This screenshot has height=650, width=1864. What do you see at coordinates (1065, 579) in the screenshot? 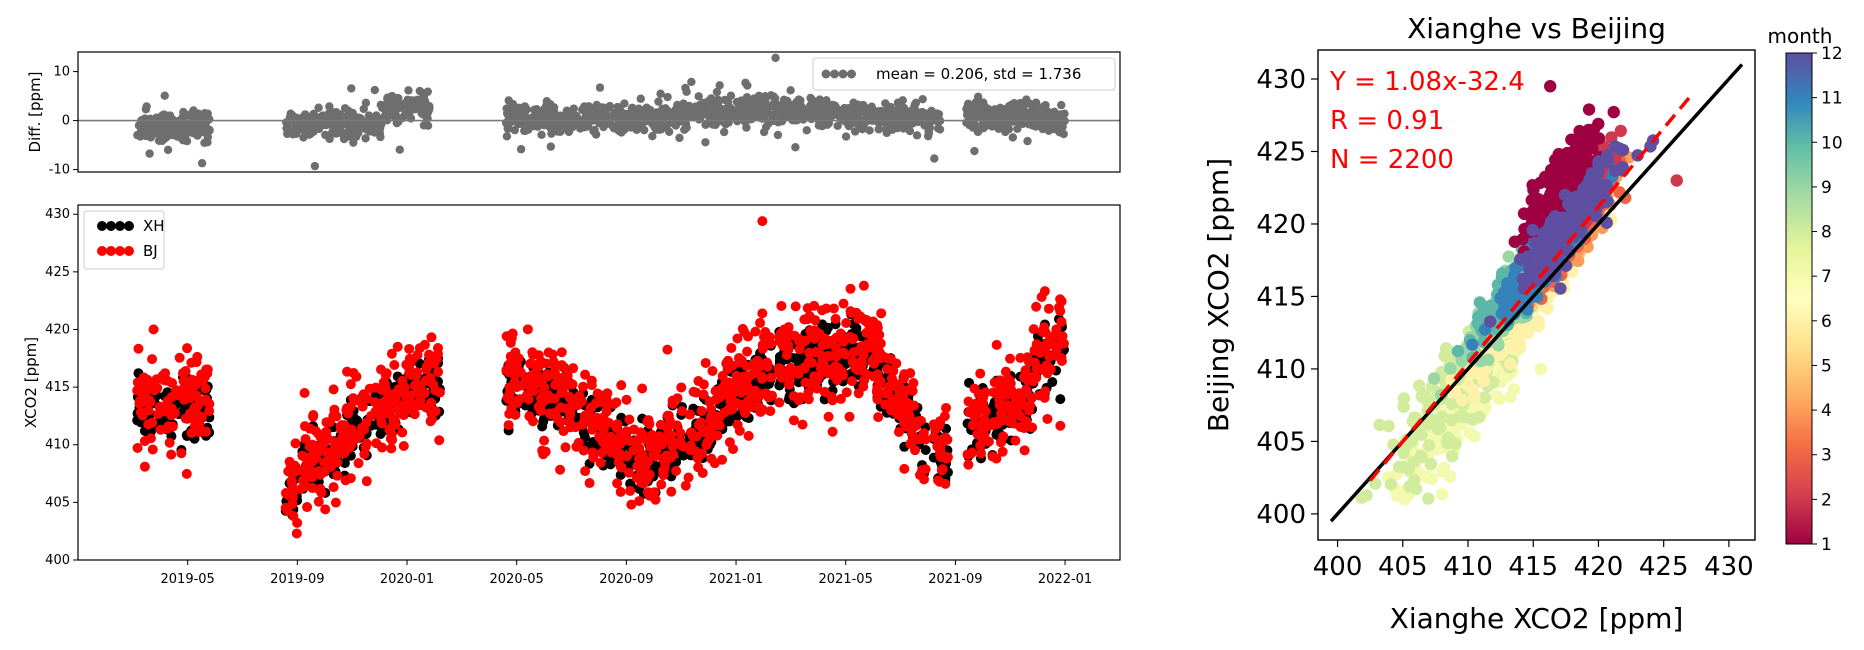
I see `x-tick-label: 2022-01` at bounding box center [1065, 579].